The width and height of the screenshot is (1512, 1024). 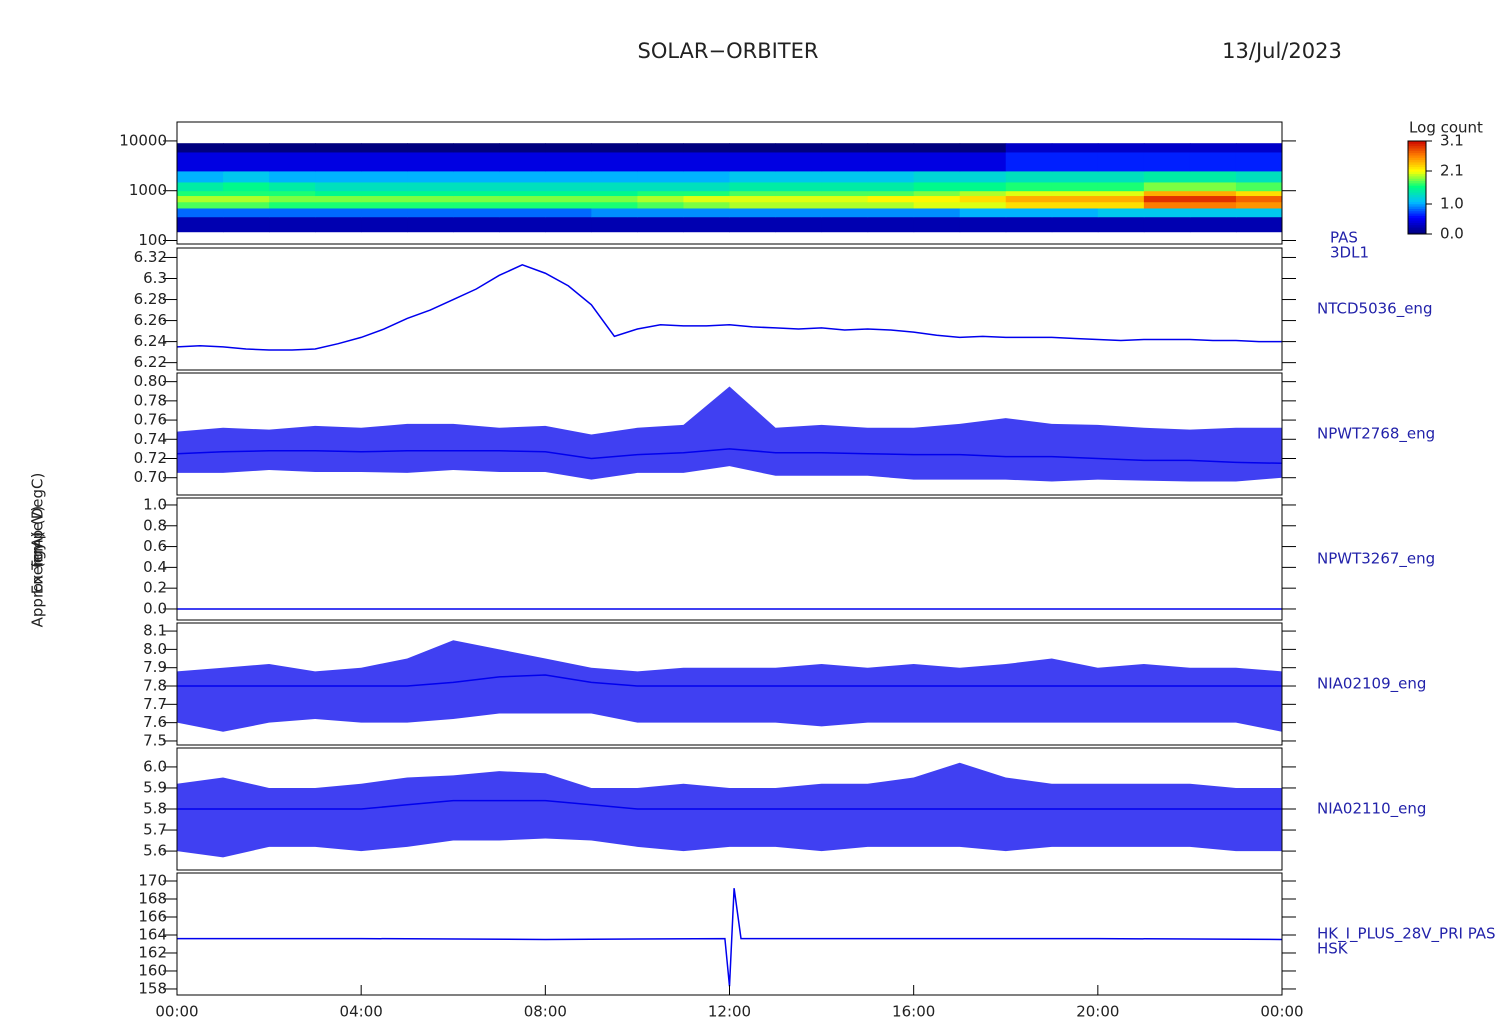 I want to click on y-tick-label: 5.8, so click(x=155, y=809).